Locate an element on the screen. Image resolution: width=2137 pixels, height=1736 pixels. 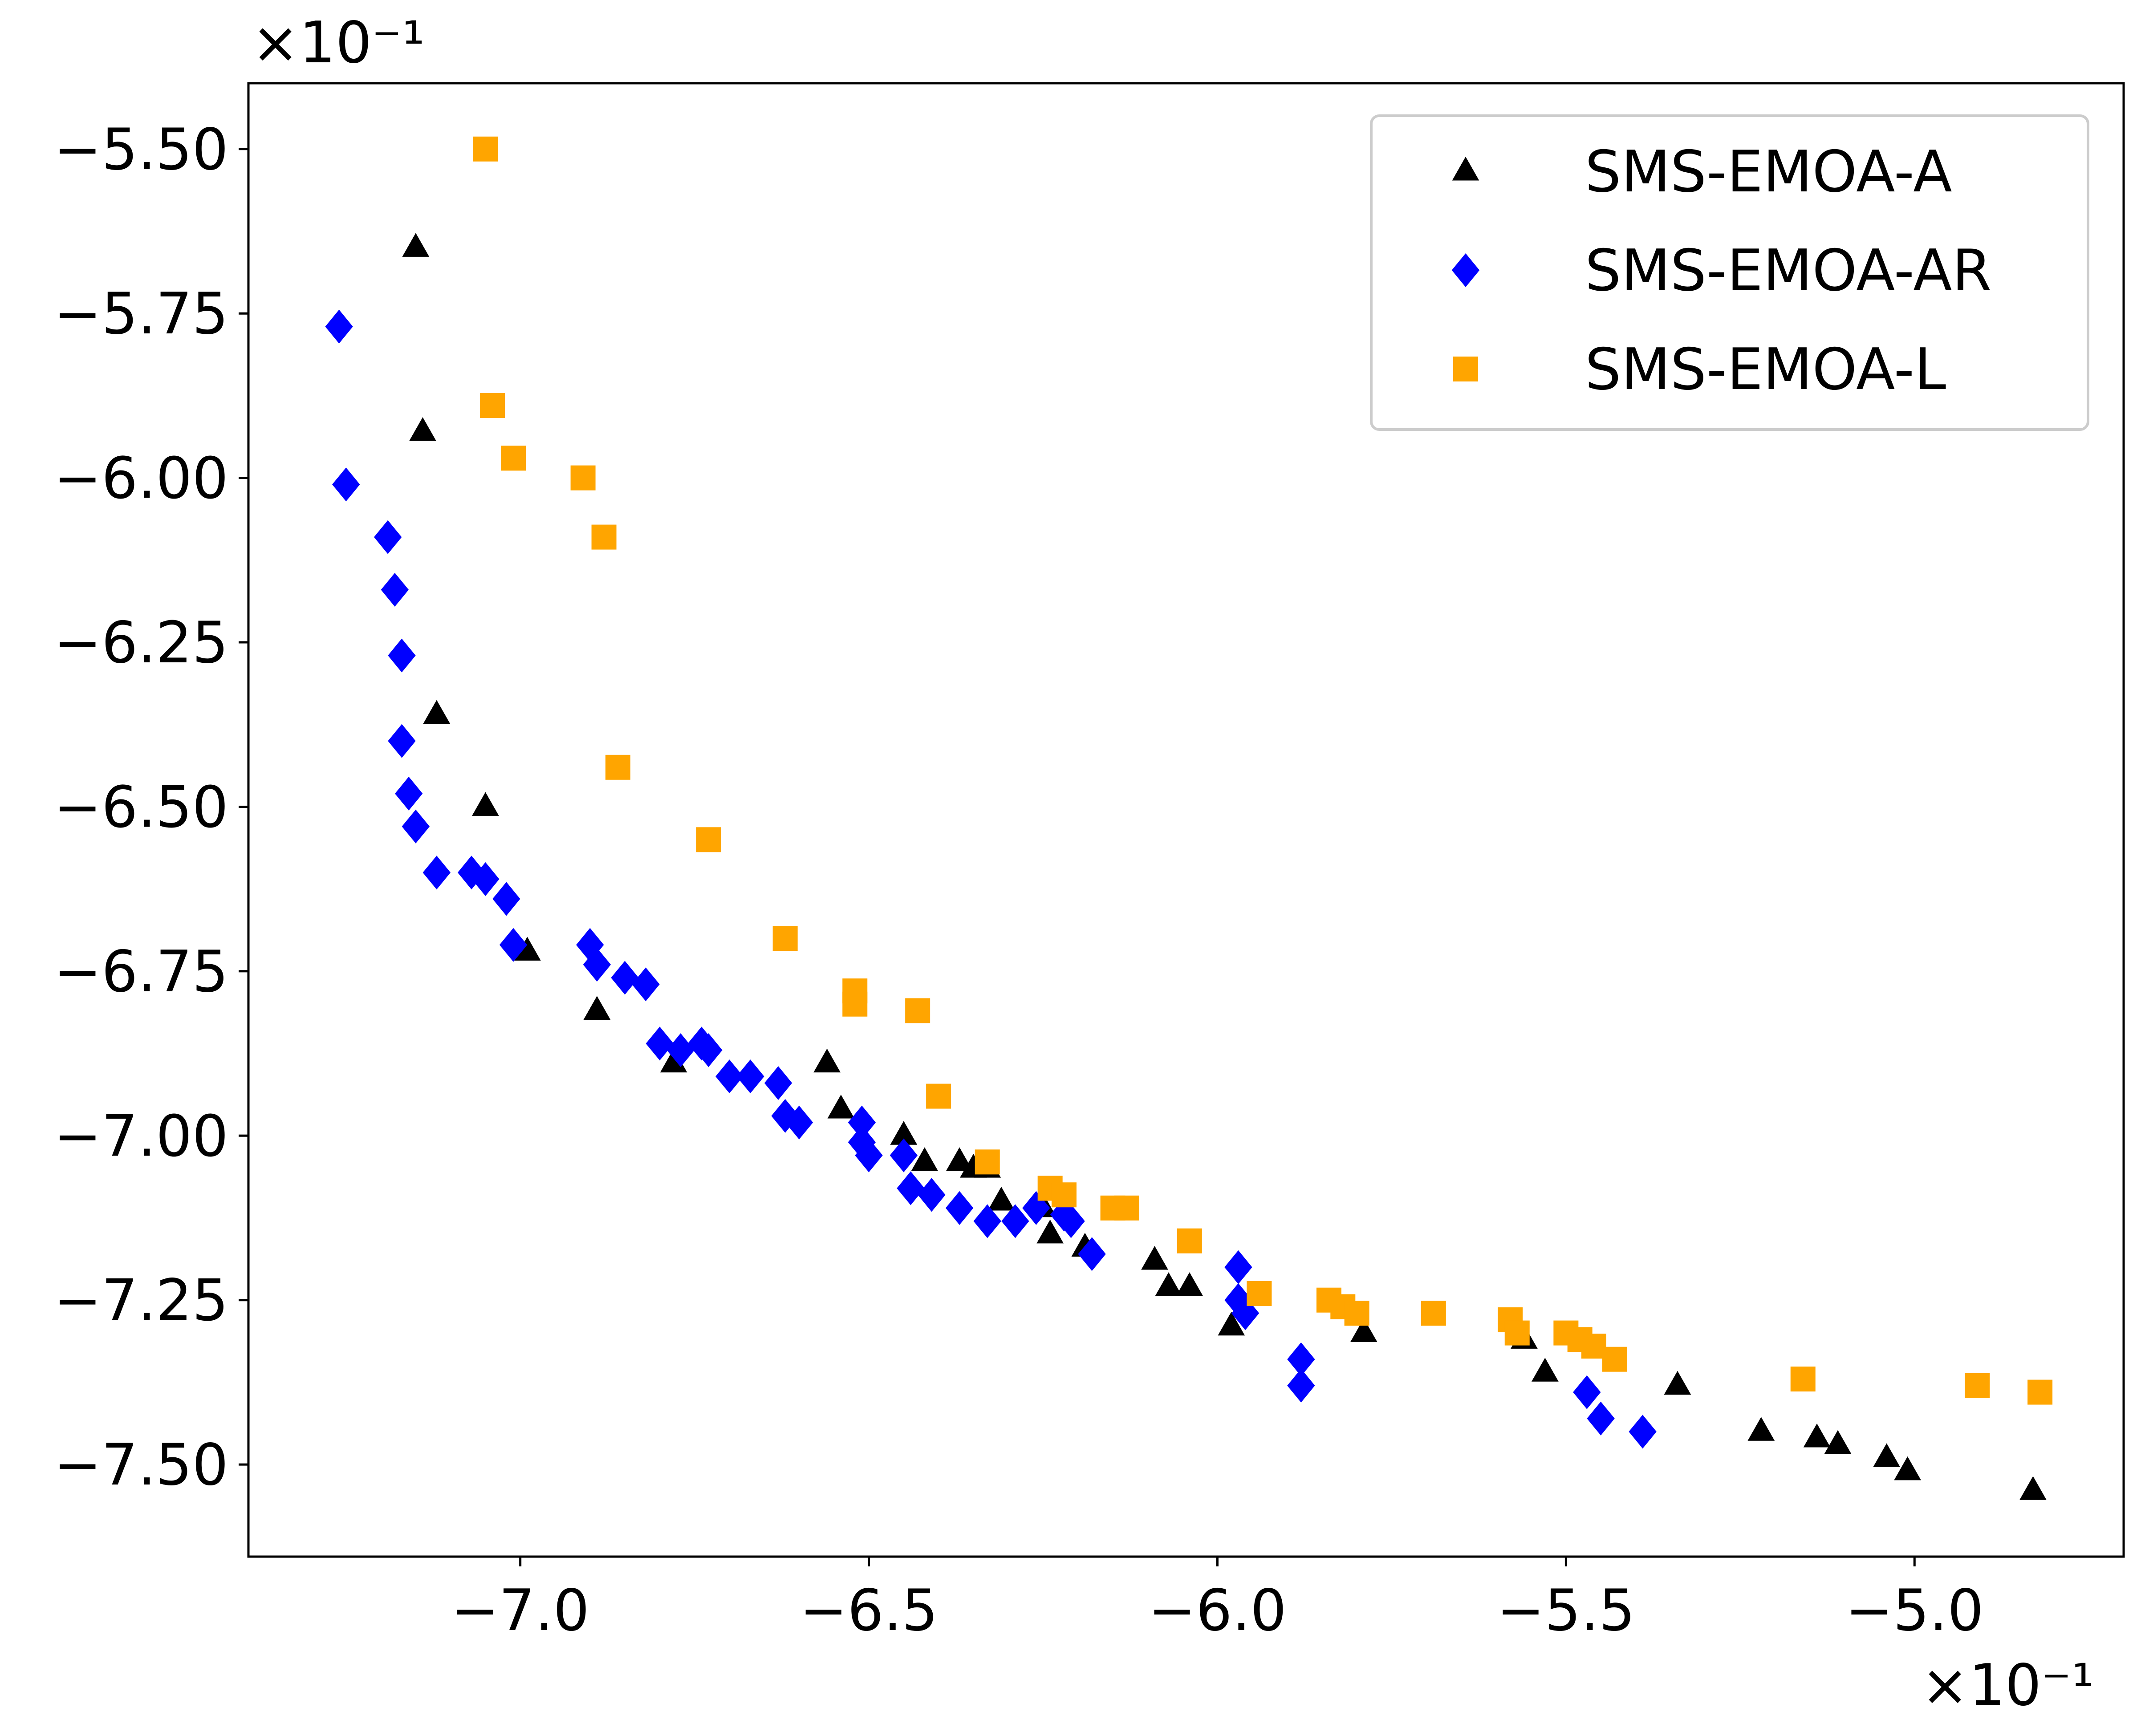
legend-item-sms-emoa-l: SMS-EMOA-L is located at coordinates (1699, 370).